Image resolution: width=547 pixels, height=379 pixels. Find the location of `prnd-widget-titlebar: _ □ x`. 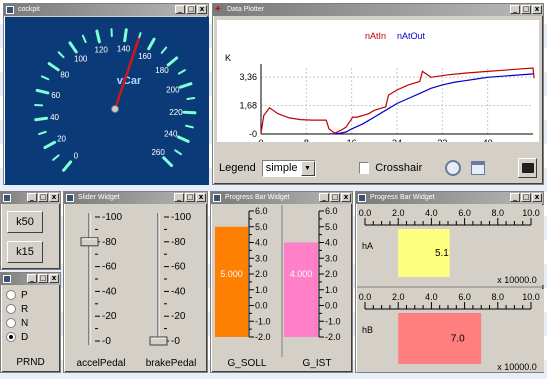

prnd-widget-titlebar: _ □ x is located at coordinates (30, 279).